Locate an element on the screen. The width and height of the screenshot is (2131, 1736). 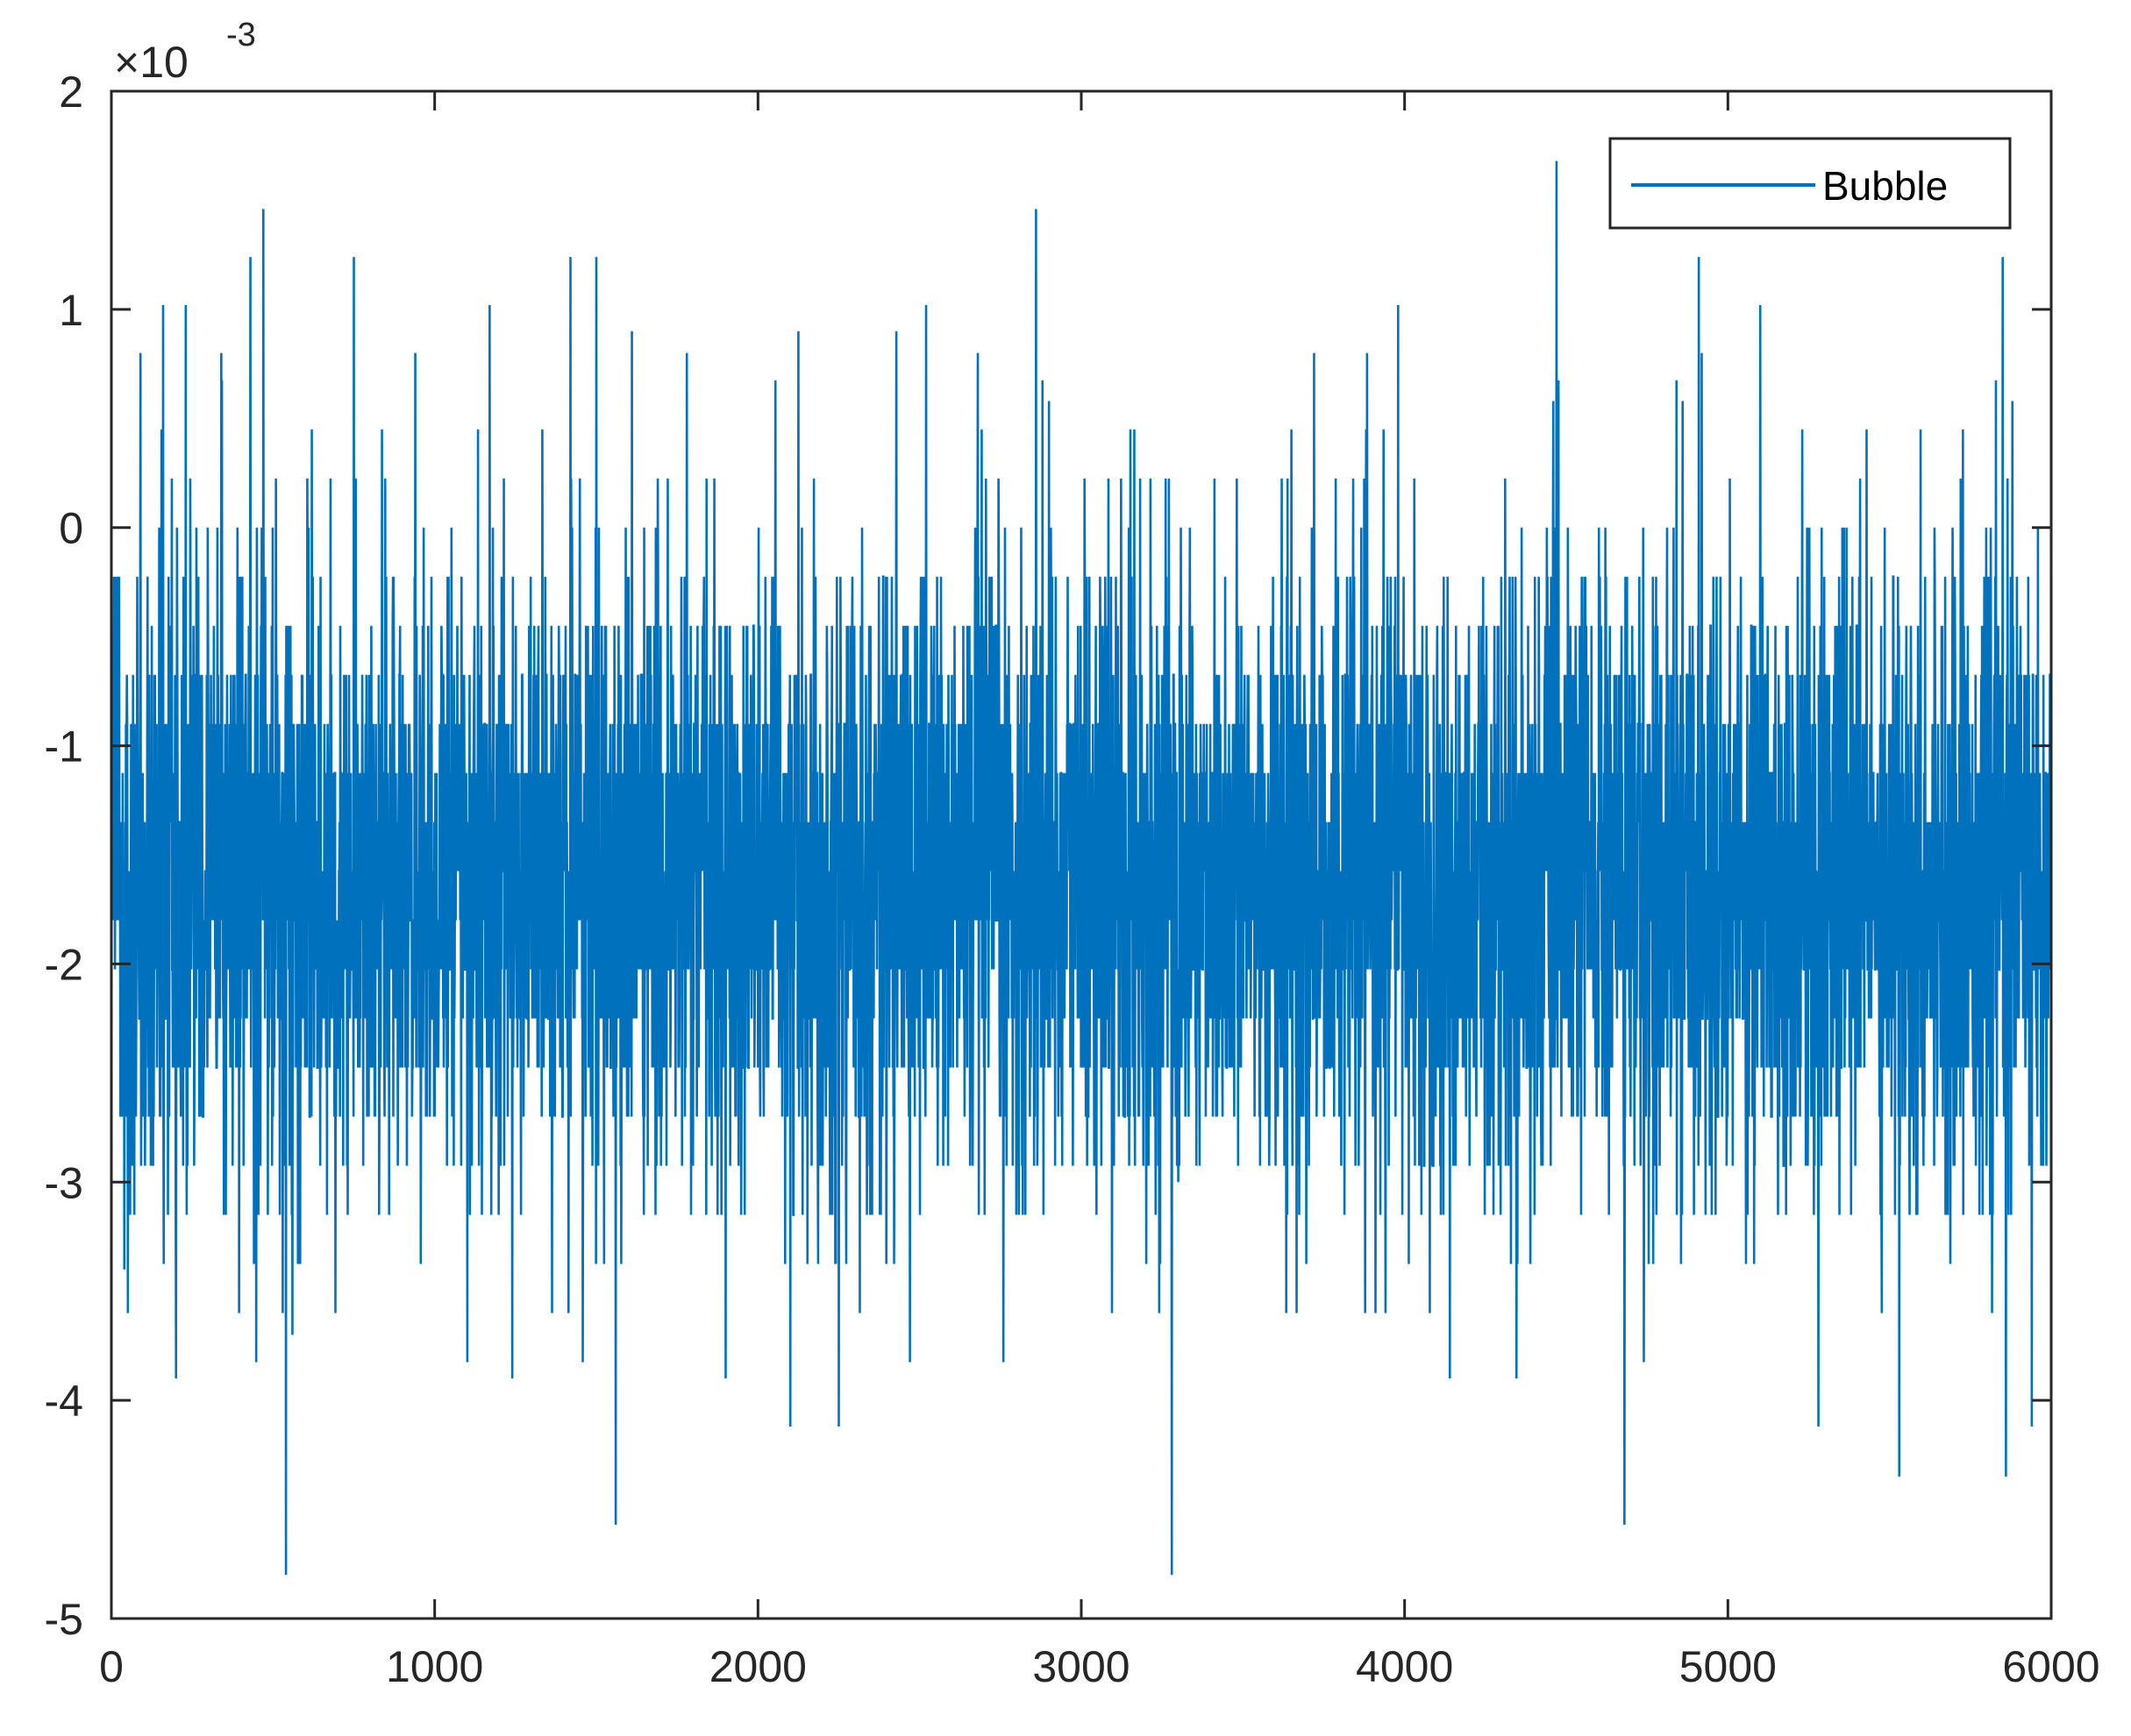
y-exponent-label: ×10 -3 is located at coordinates (185, 52).